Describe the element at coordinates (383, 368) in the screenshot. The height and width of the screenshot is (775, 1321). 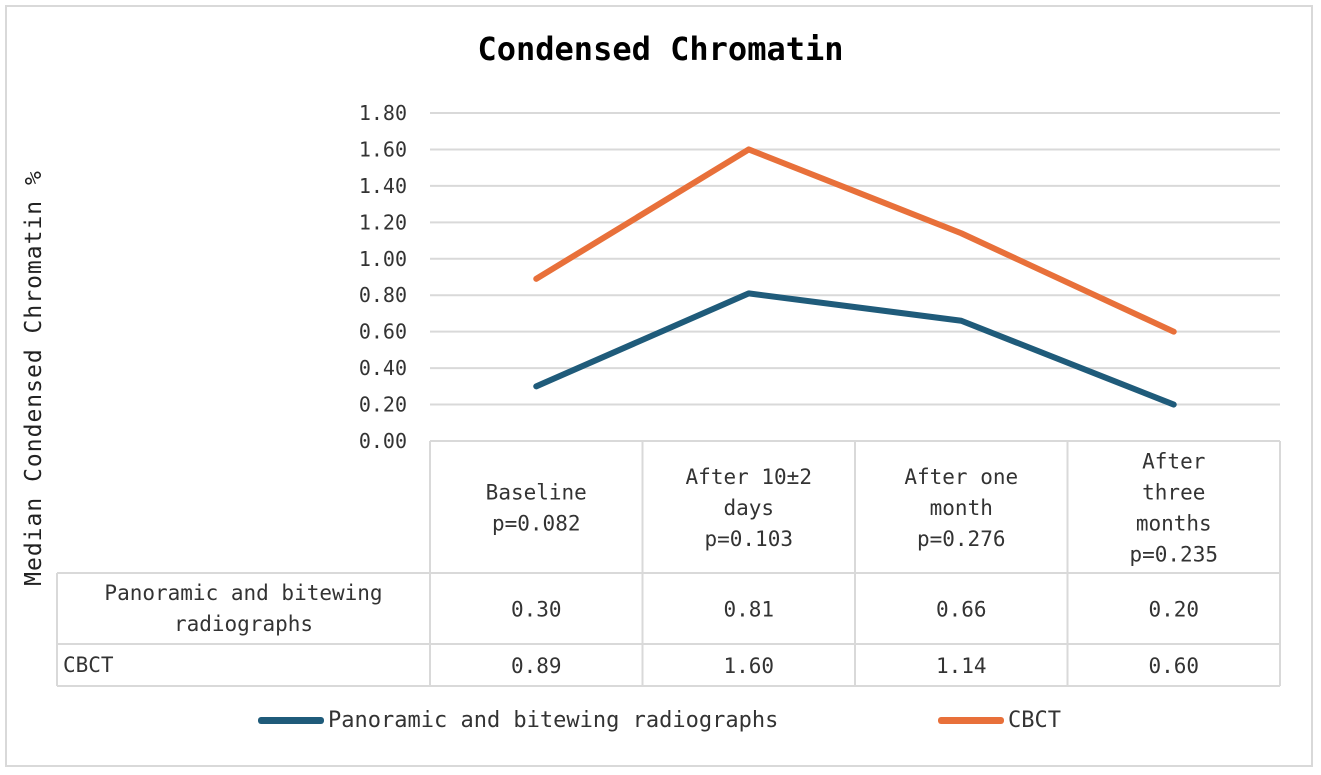
I see `y-tick-label: 0.40` at that location.